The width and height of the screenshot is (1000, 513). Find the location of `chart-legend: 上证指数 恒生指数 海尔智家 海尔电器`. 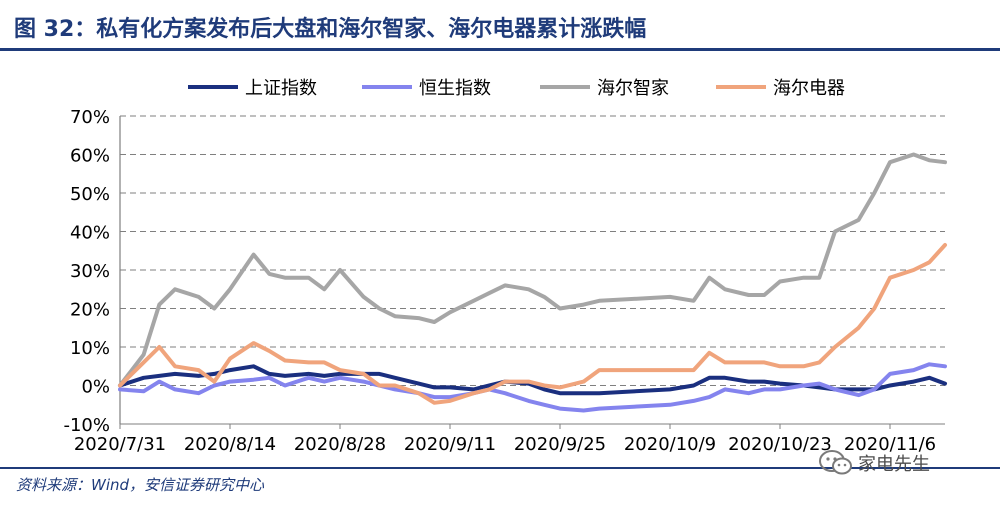

chart-legend: 上证指数 恒生指数 海尔智家 海尔电器 is located at coordinates (516, 88).